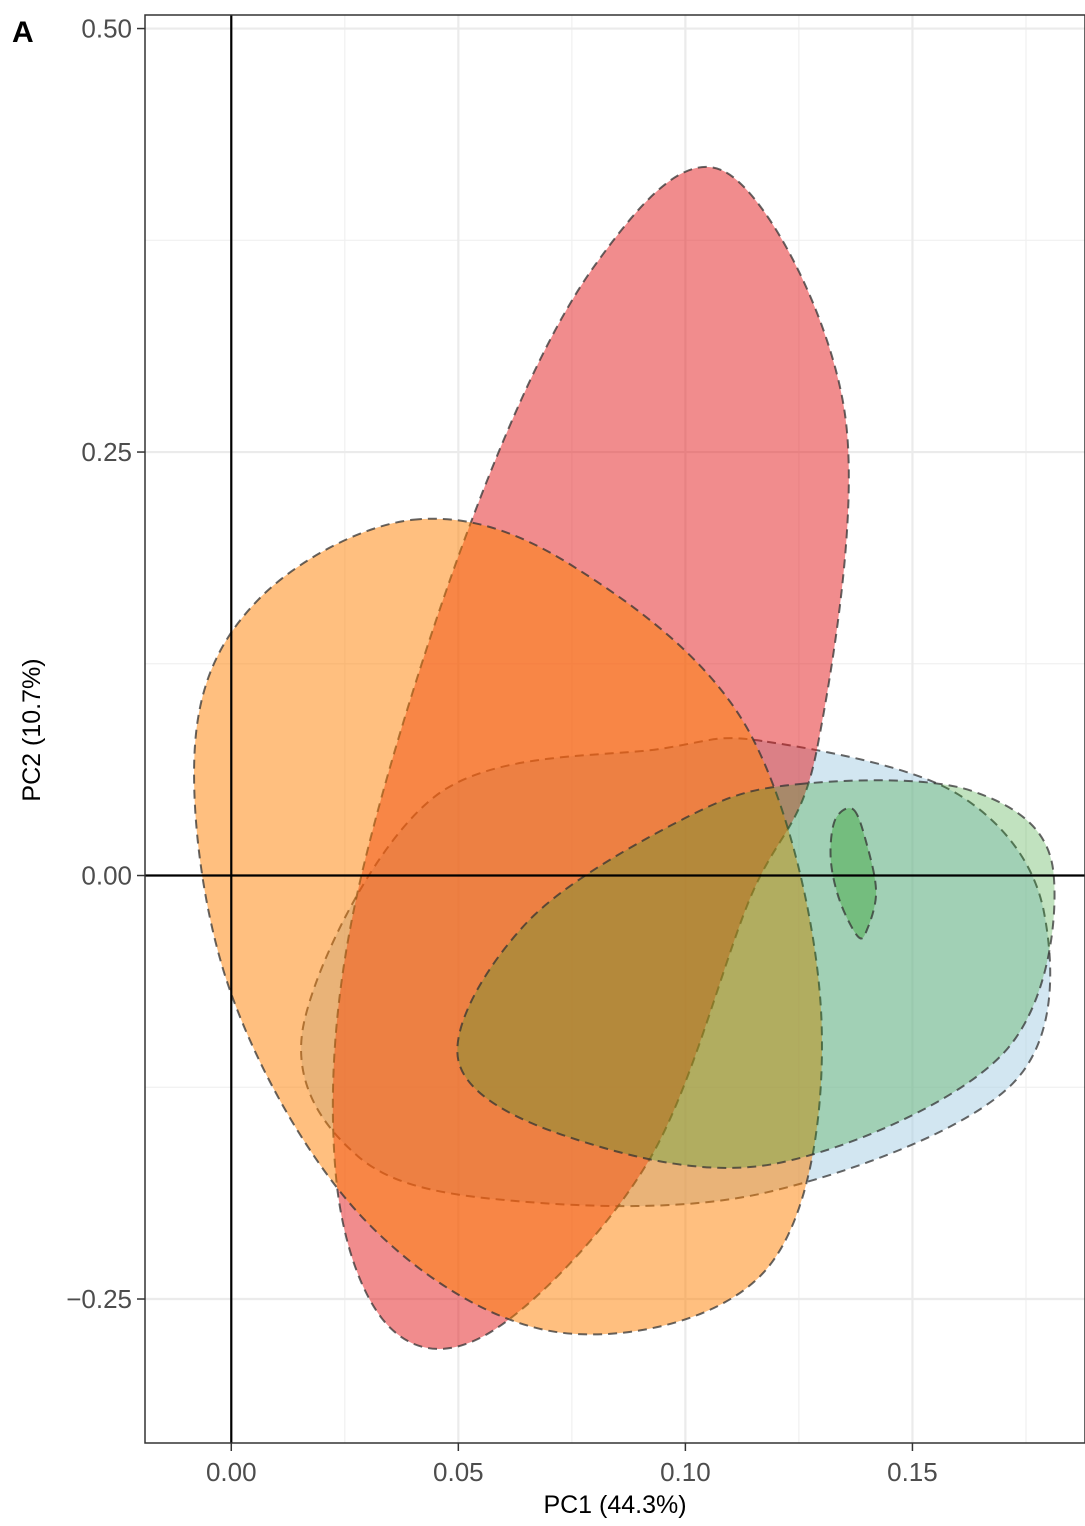 This screenshot has width=1085, height=1526. What do you see at coordinates (32, 729) in the screenshot?
I see `y-axis-title: PC2 (10.7%)` at bounding box center [32, 729].